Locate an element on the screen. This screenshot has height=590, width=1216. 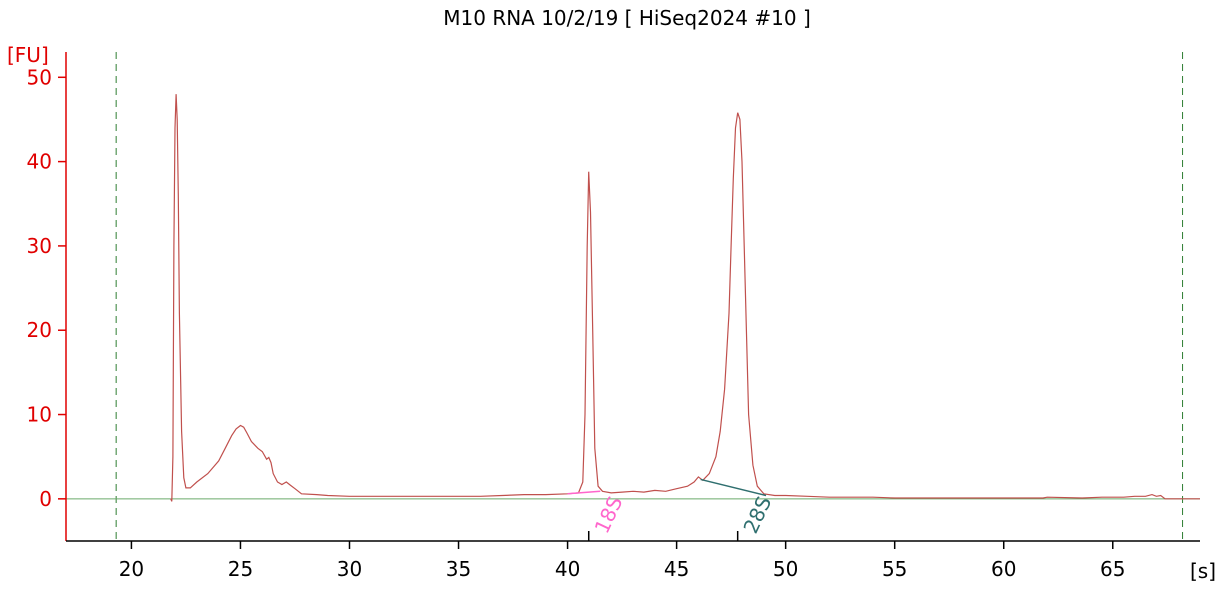
peak-baseline-18S is located at coordinates (584, 492).